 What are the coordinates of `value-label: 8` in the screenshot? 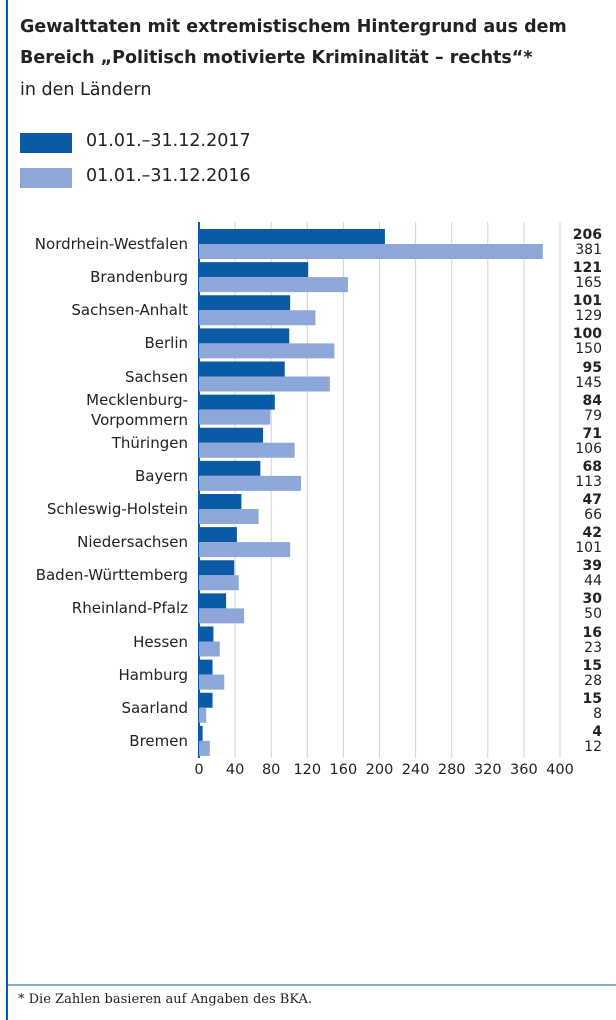 It's located at (597, 713).